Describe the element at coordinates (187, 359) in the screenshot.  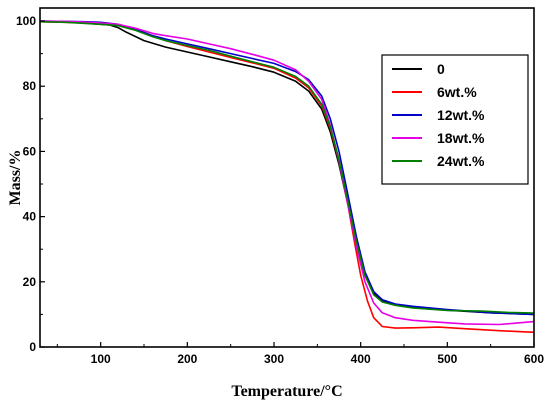
I see `x-tick-label: 200` at that location.